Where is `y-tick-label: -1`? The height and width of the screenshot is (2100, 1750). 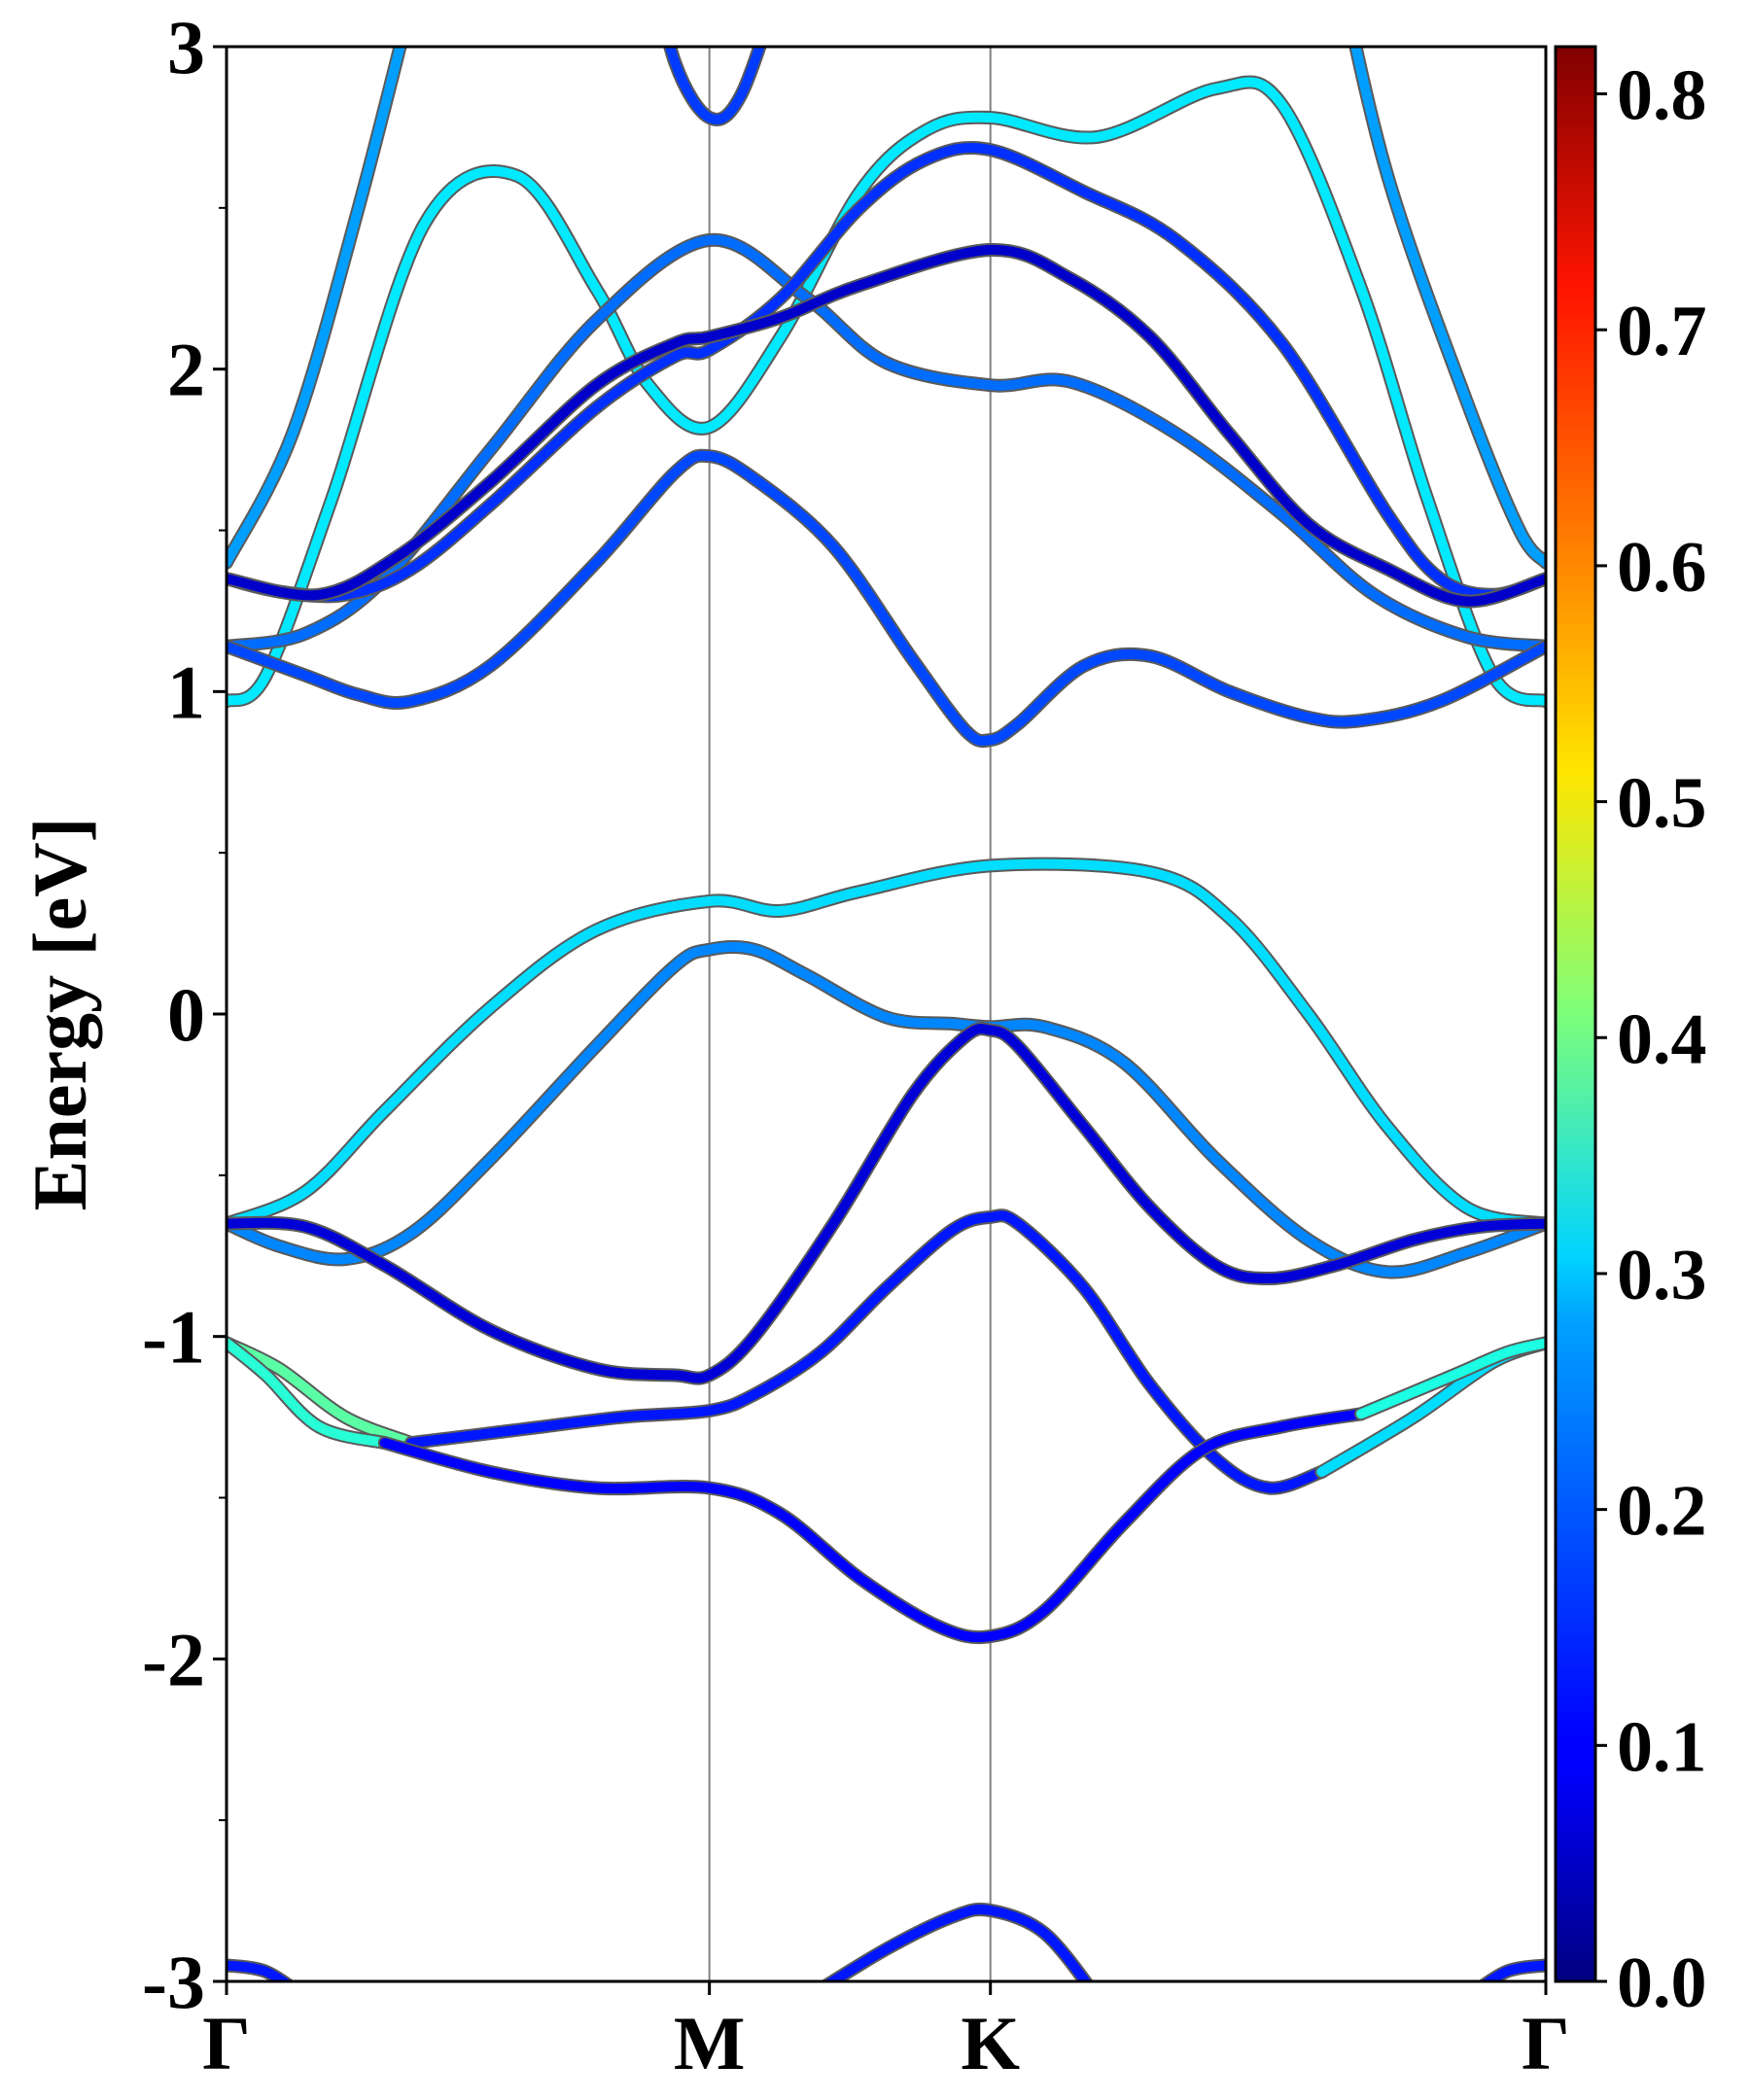 y-tick-label: -1 is located at coordinates (173, 1337).